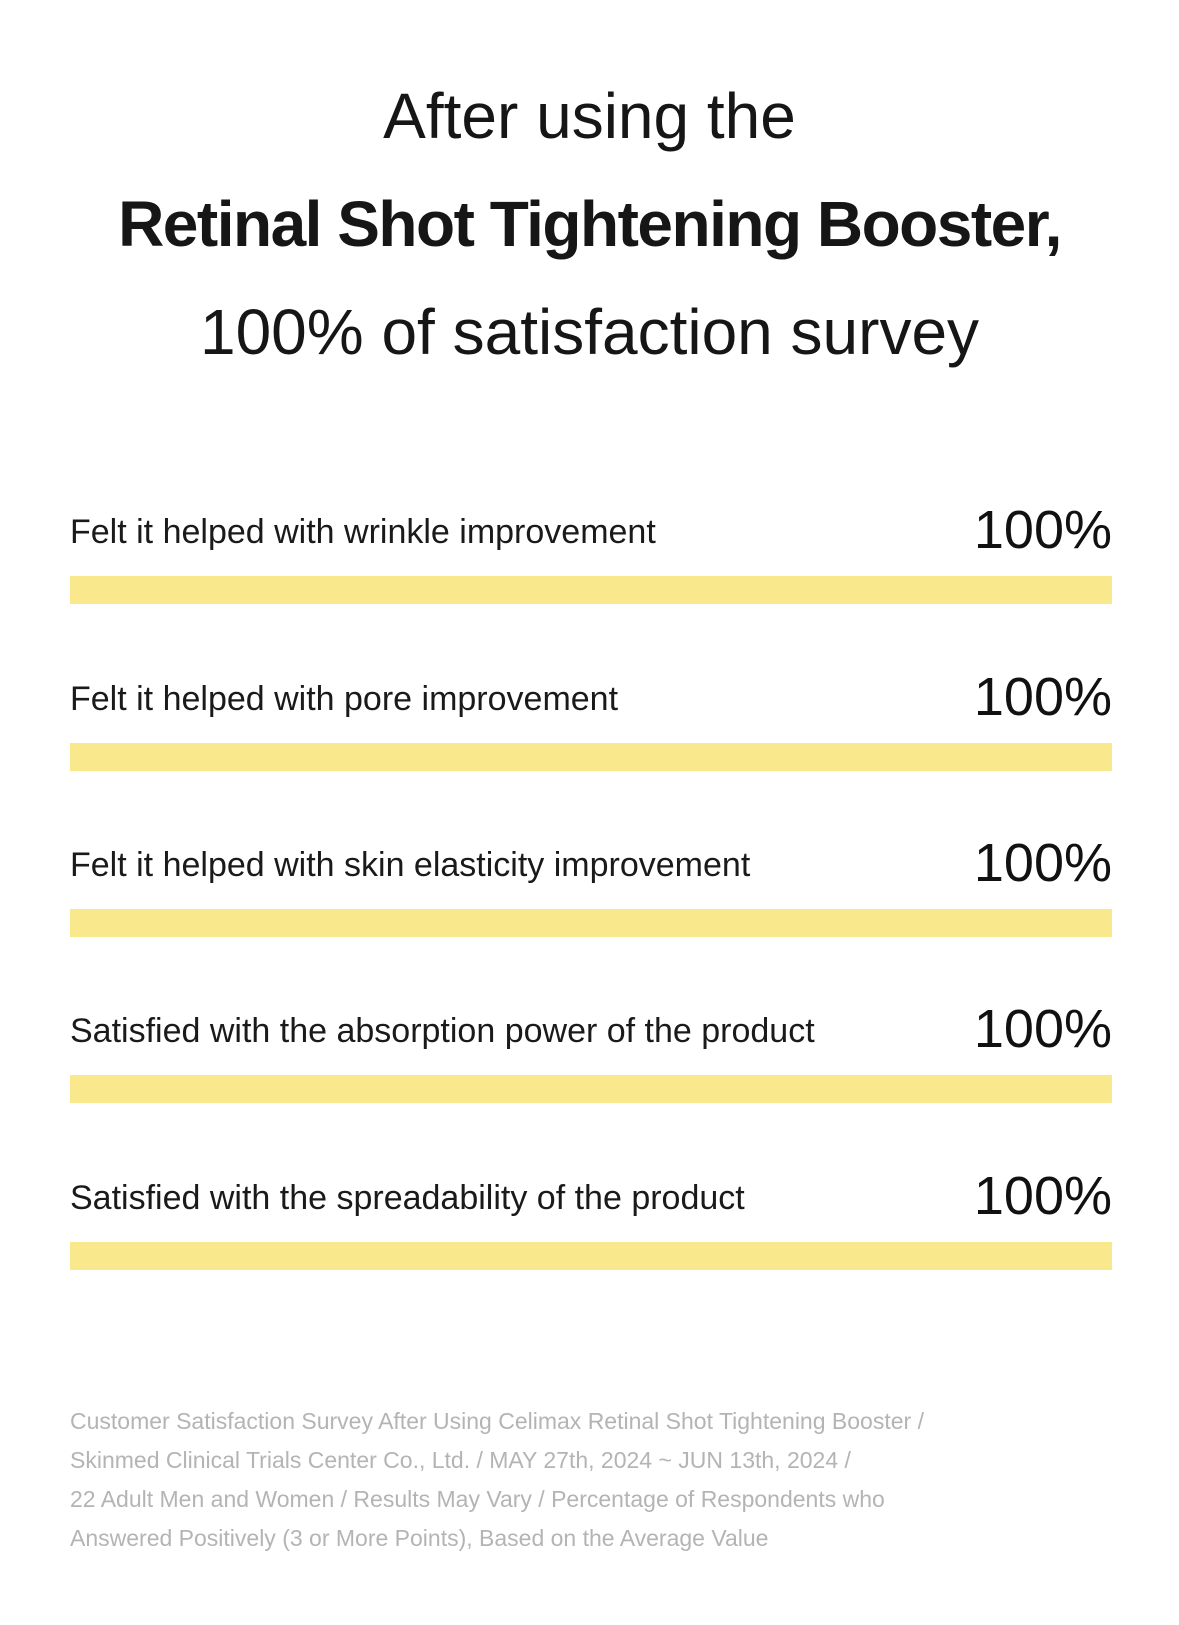 The height and width of the screenshot is (1625, 1179). What do you see at coordinates (344, 699) in the screenshot?
I see `bar-category-label: Felt it helped with pore improvement` at bounding box center [344, 699].